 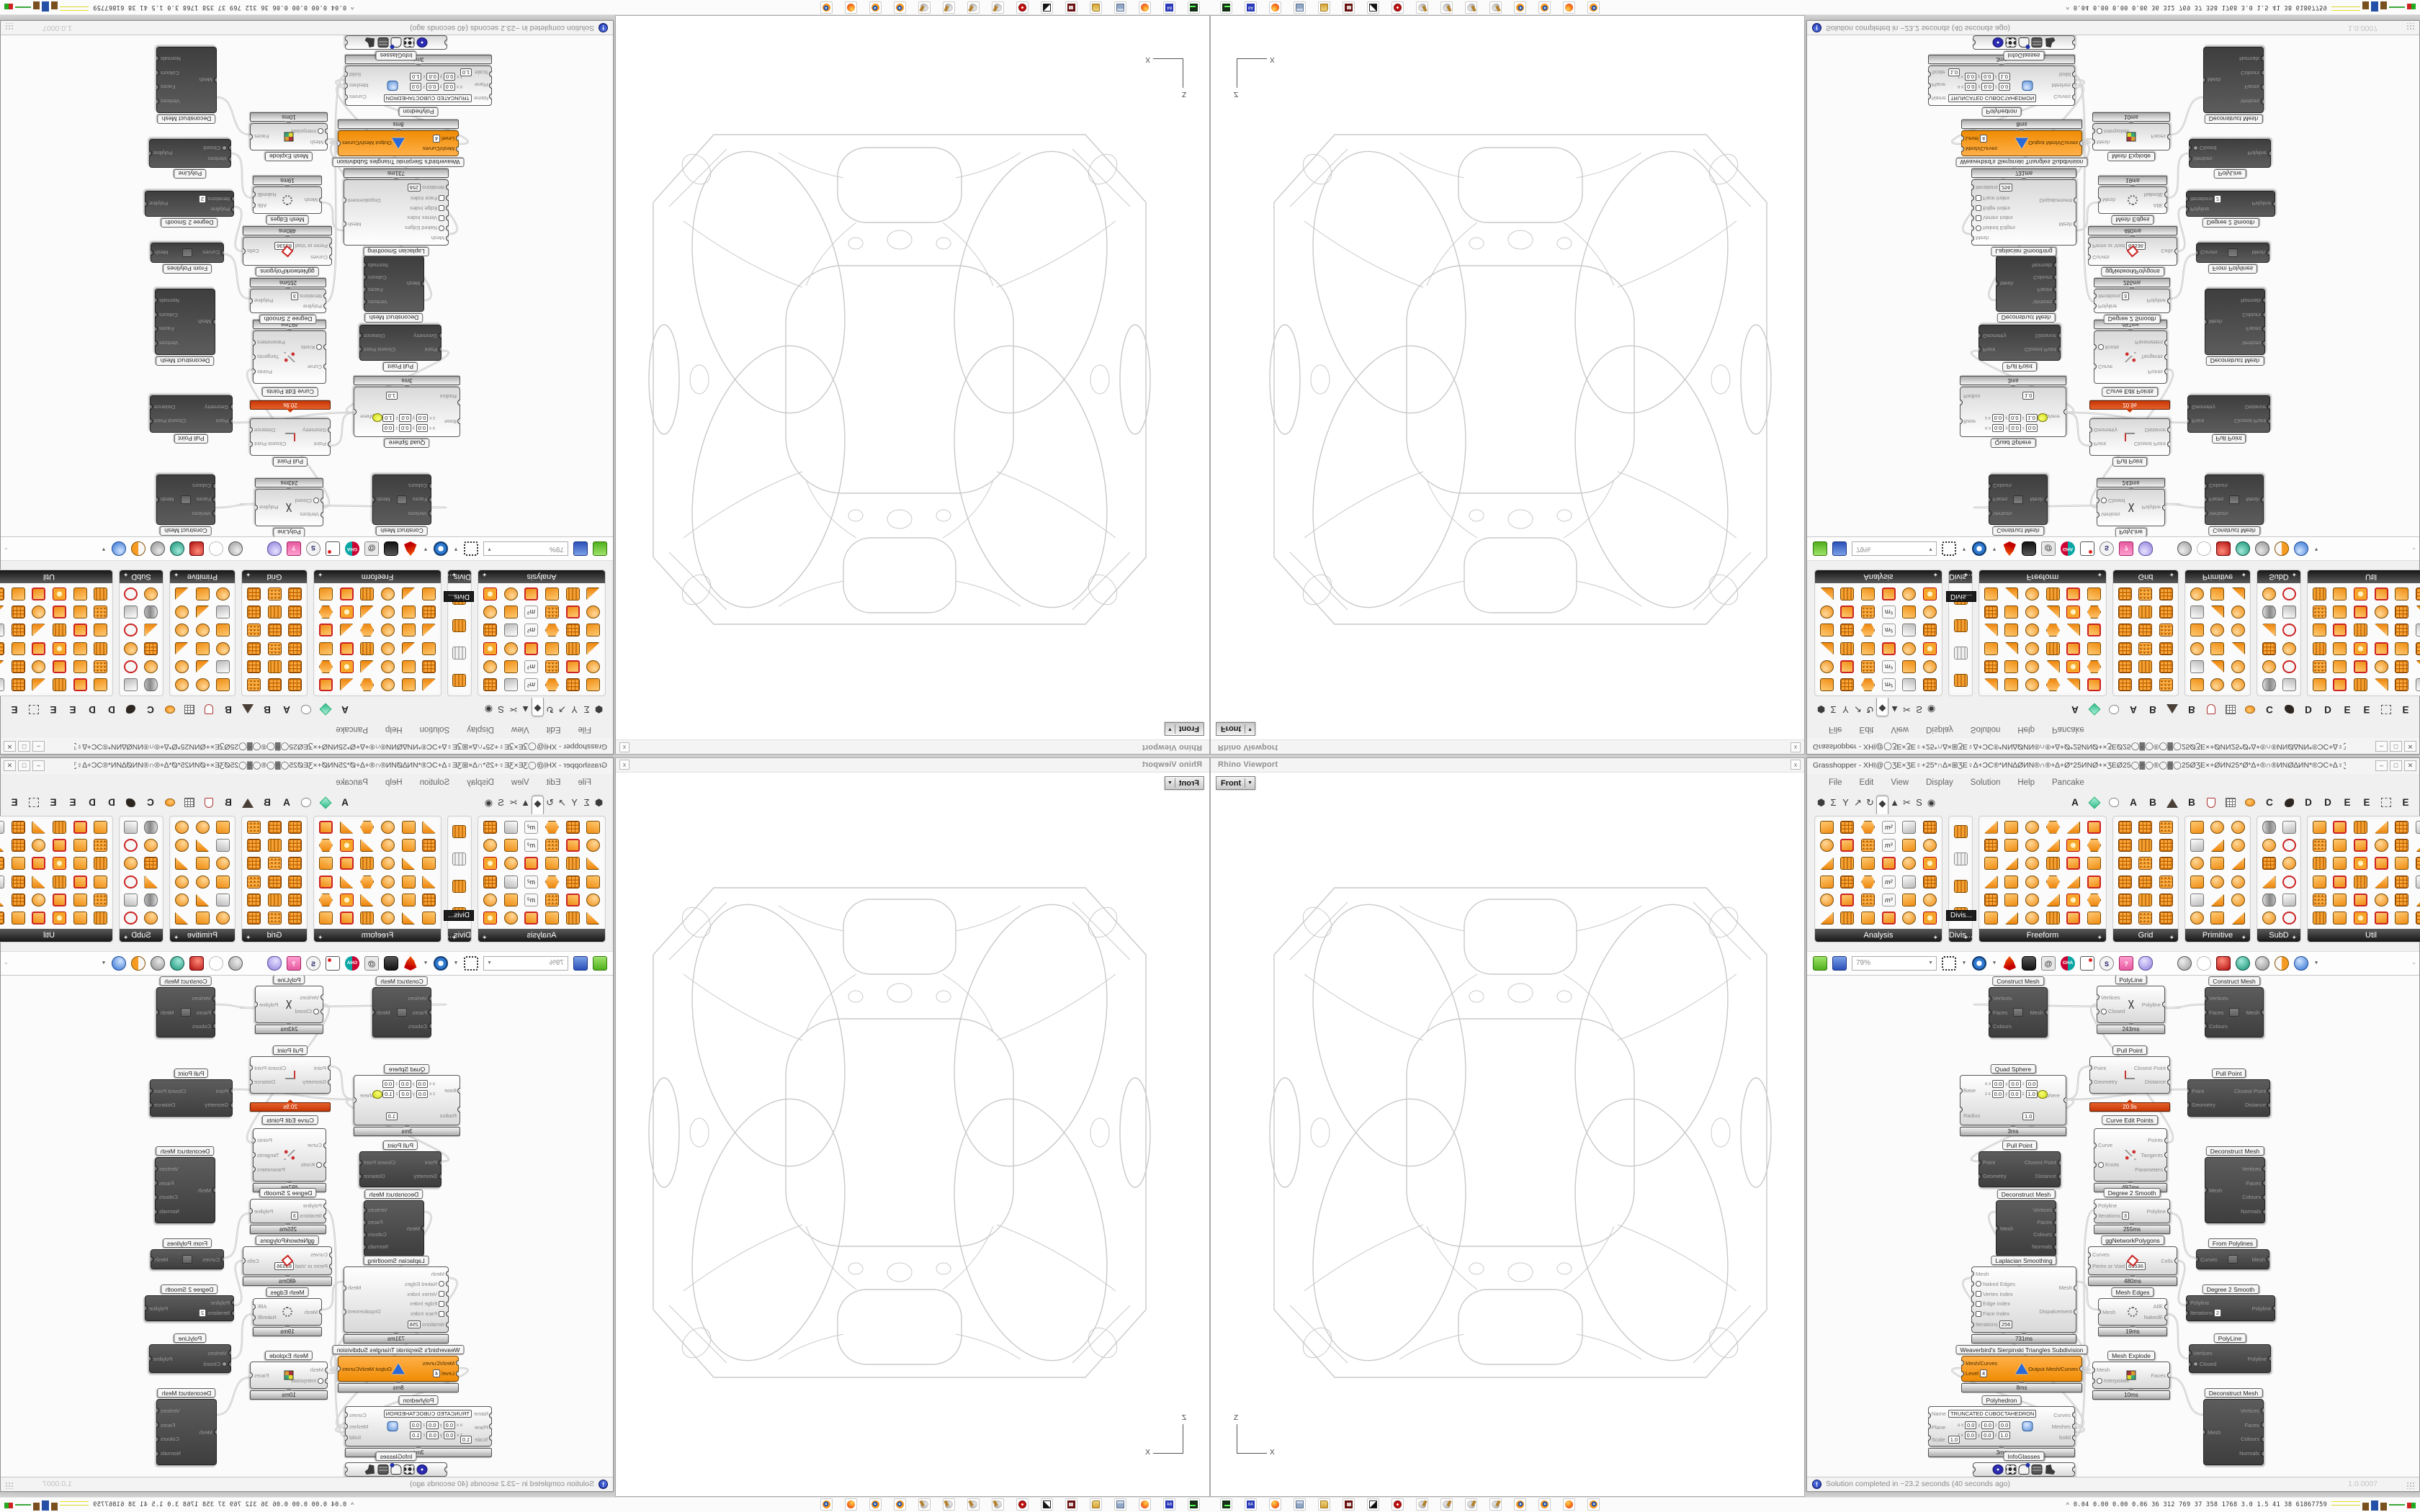 I want to click on pin-marker, so click(x=1978, y=1284).